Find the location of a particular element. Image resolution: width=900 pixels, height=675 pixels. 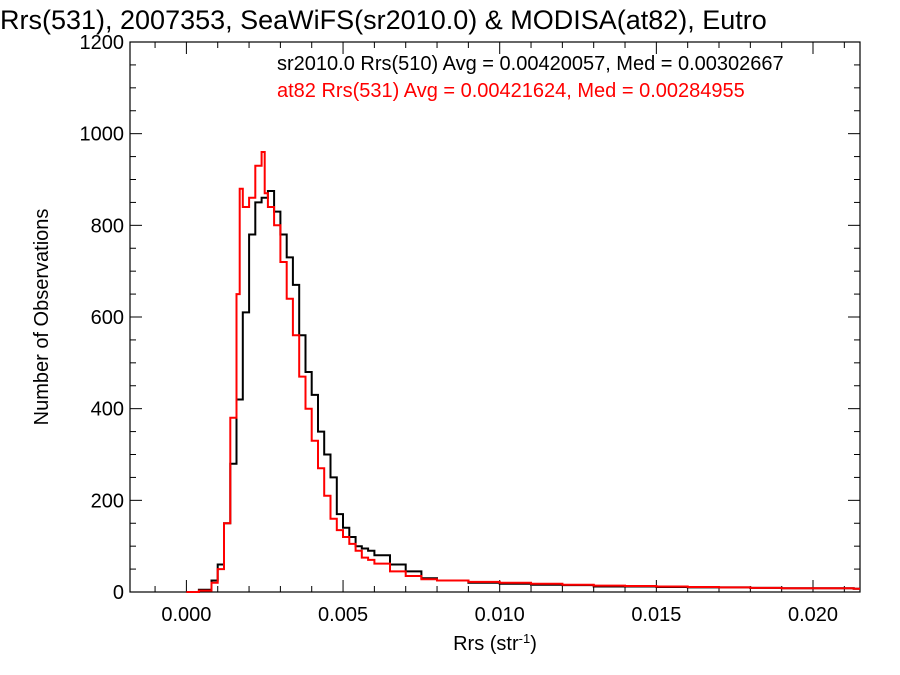

y-tick-label: 200 is located at coordinates (107, 501).